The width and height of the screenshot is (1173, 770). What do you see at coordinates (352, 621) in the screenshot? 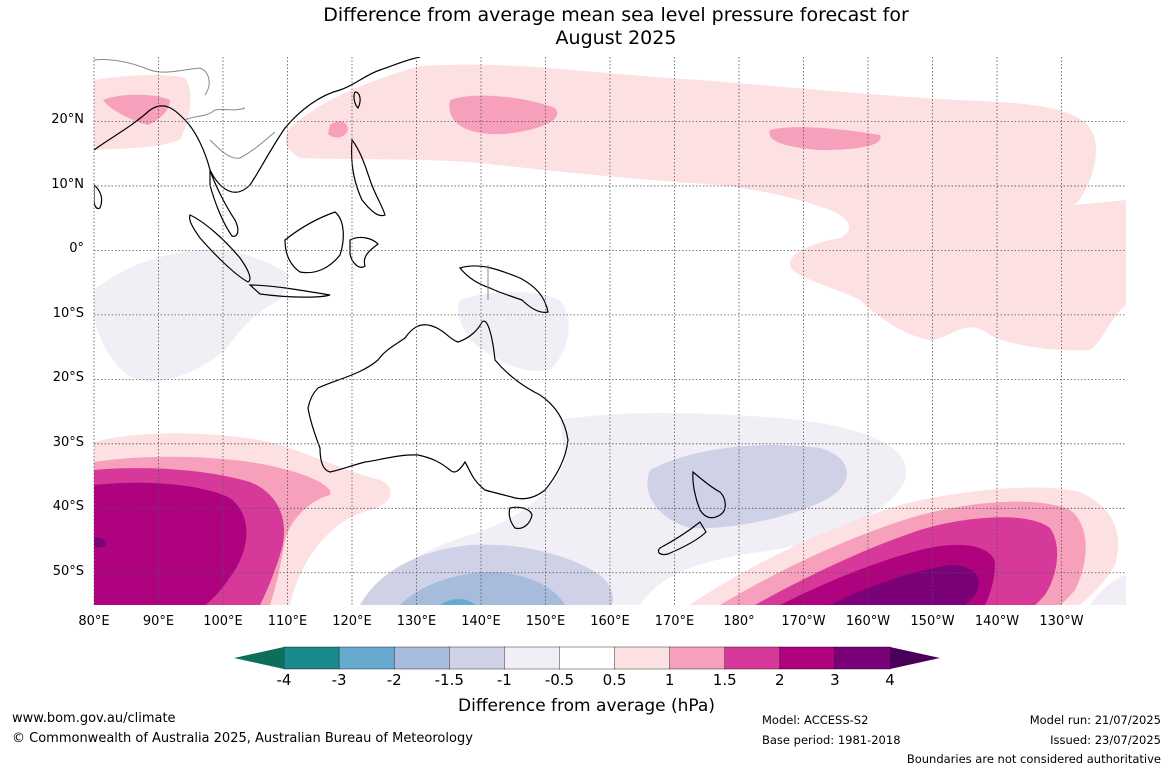
I see `longitude-label: 120°E` at bounding box center [352, 621].